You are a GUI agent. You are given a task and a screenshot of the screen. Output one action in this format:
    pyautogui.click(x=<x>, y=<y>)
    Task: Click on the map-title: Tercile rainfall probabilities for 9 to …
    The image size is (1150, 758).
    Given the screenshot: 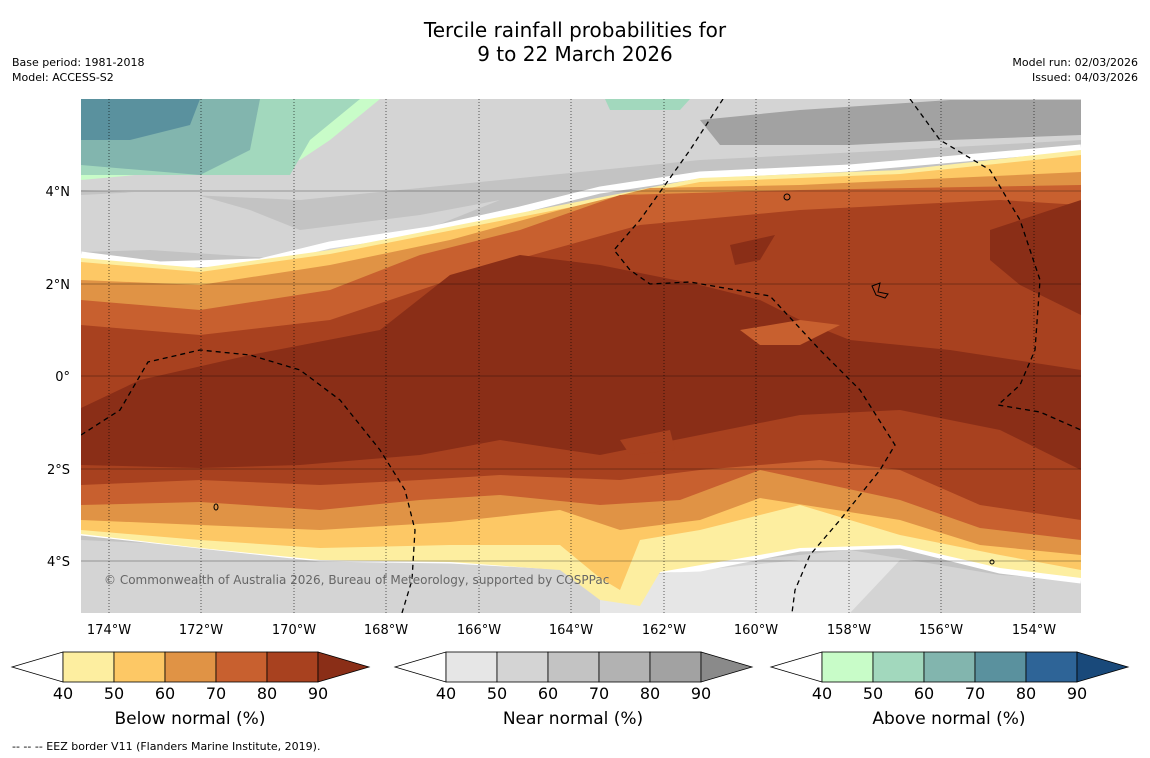 What is the action you would take?
    pyautogui.click(x=575, y=42)
    